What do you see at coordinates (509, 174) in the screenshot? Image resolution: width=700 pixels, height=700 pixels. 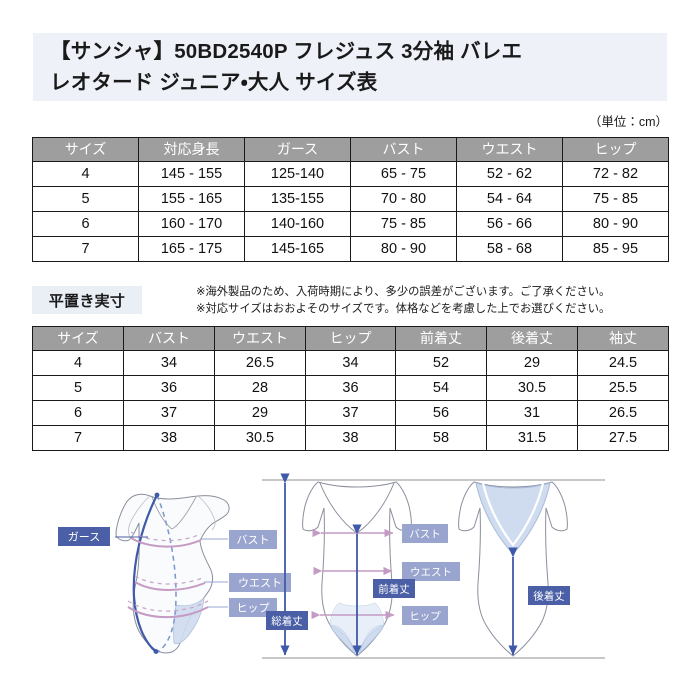 I see `cell-waist: 52 - 62` at bounding box center [509, 174].